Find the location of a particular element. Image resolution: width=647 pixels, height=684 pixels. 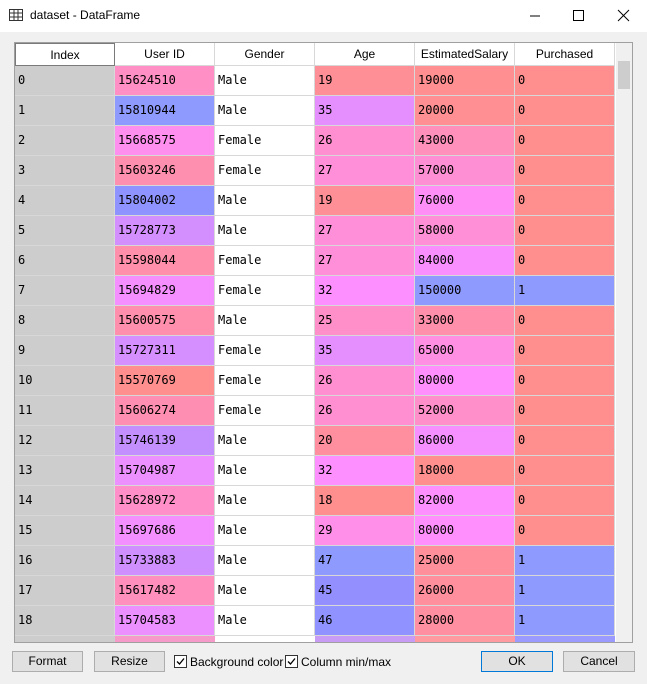

table-cell: 15810944 is located at coordinates (165, 111).